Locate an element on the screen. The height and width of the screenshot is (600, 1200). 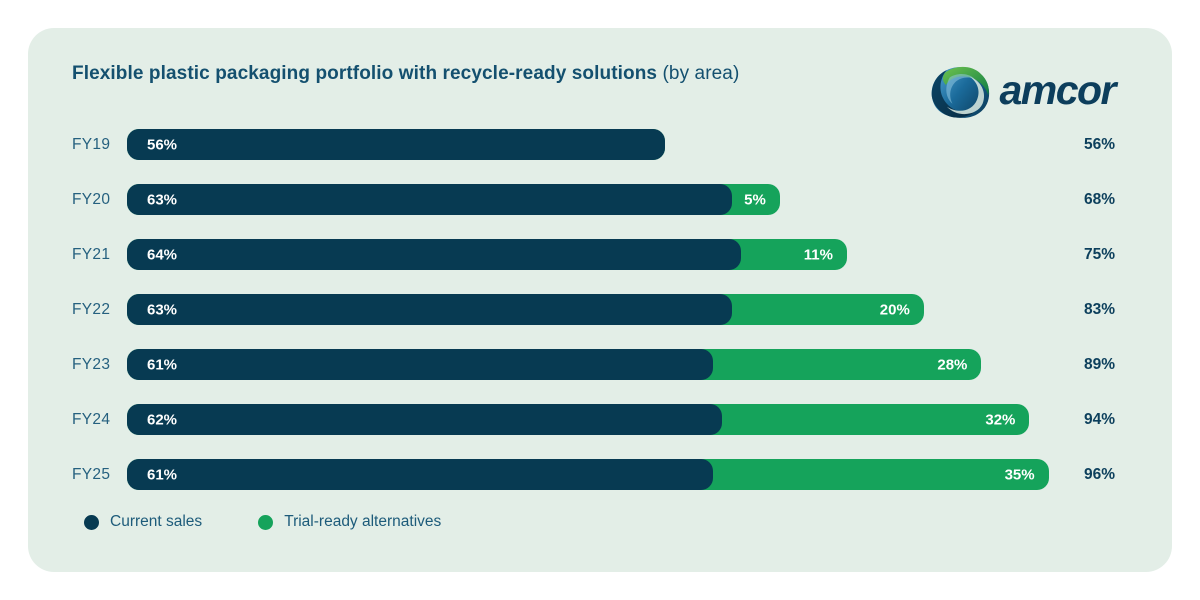
chart-row-fy25: FY25 35% 61% 96% is located at coordinates (593, 474).